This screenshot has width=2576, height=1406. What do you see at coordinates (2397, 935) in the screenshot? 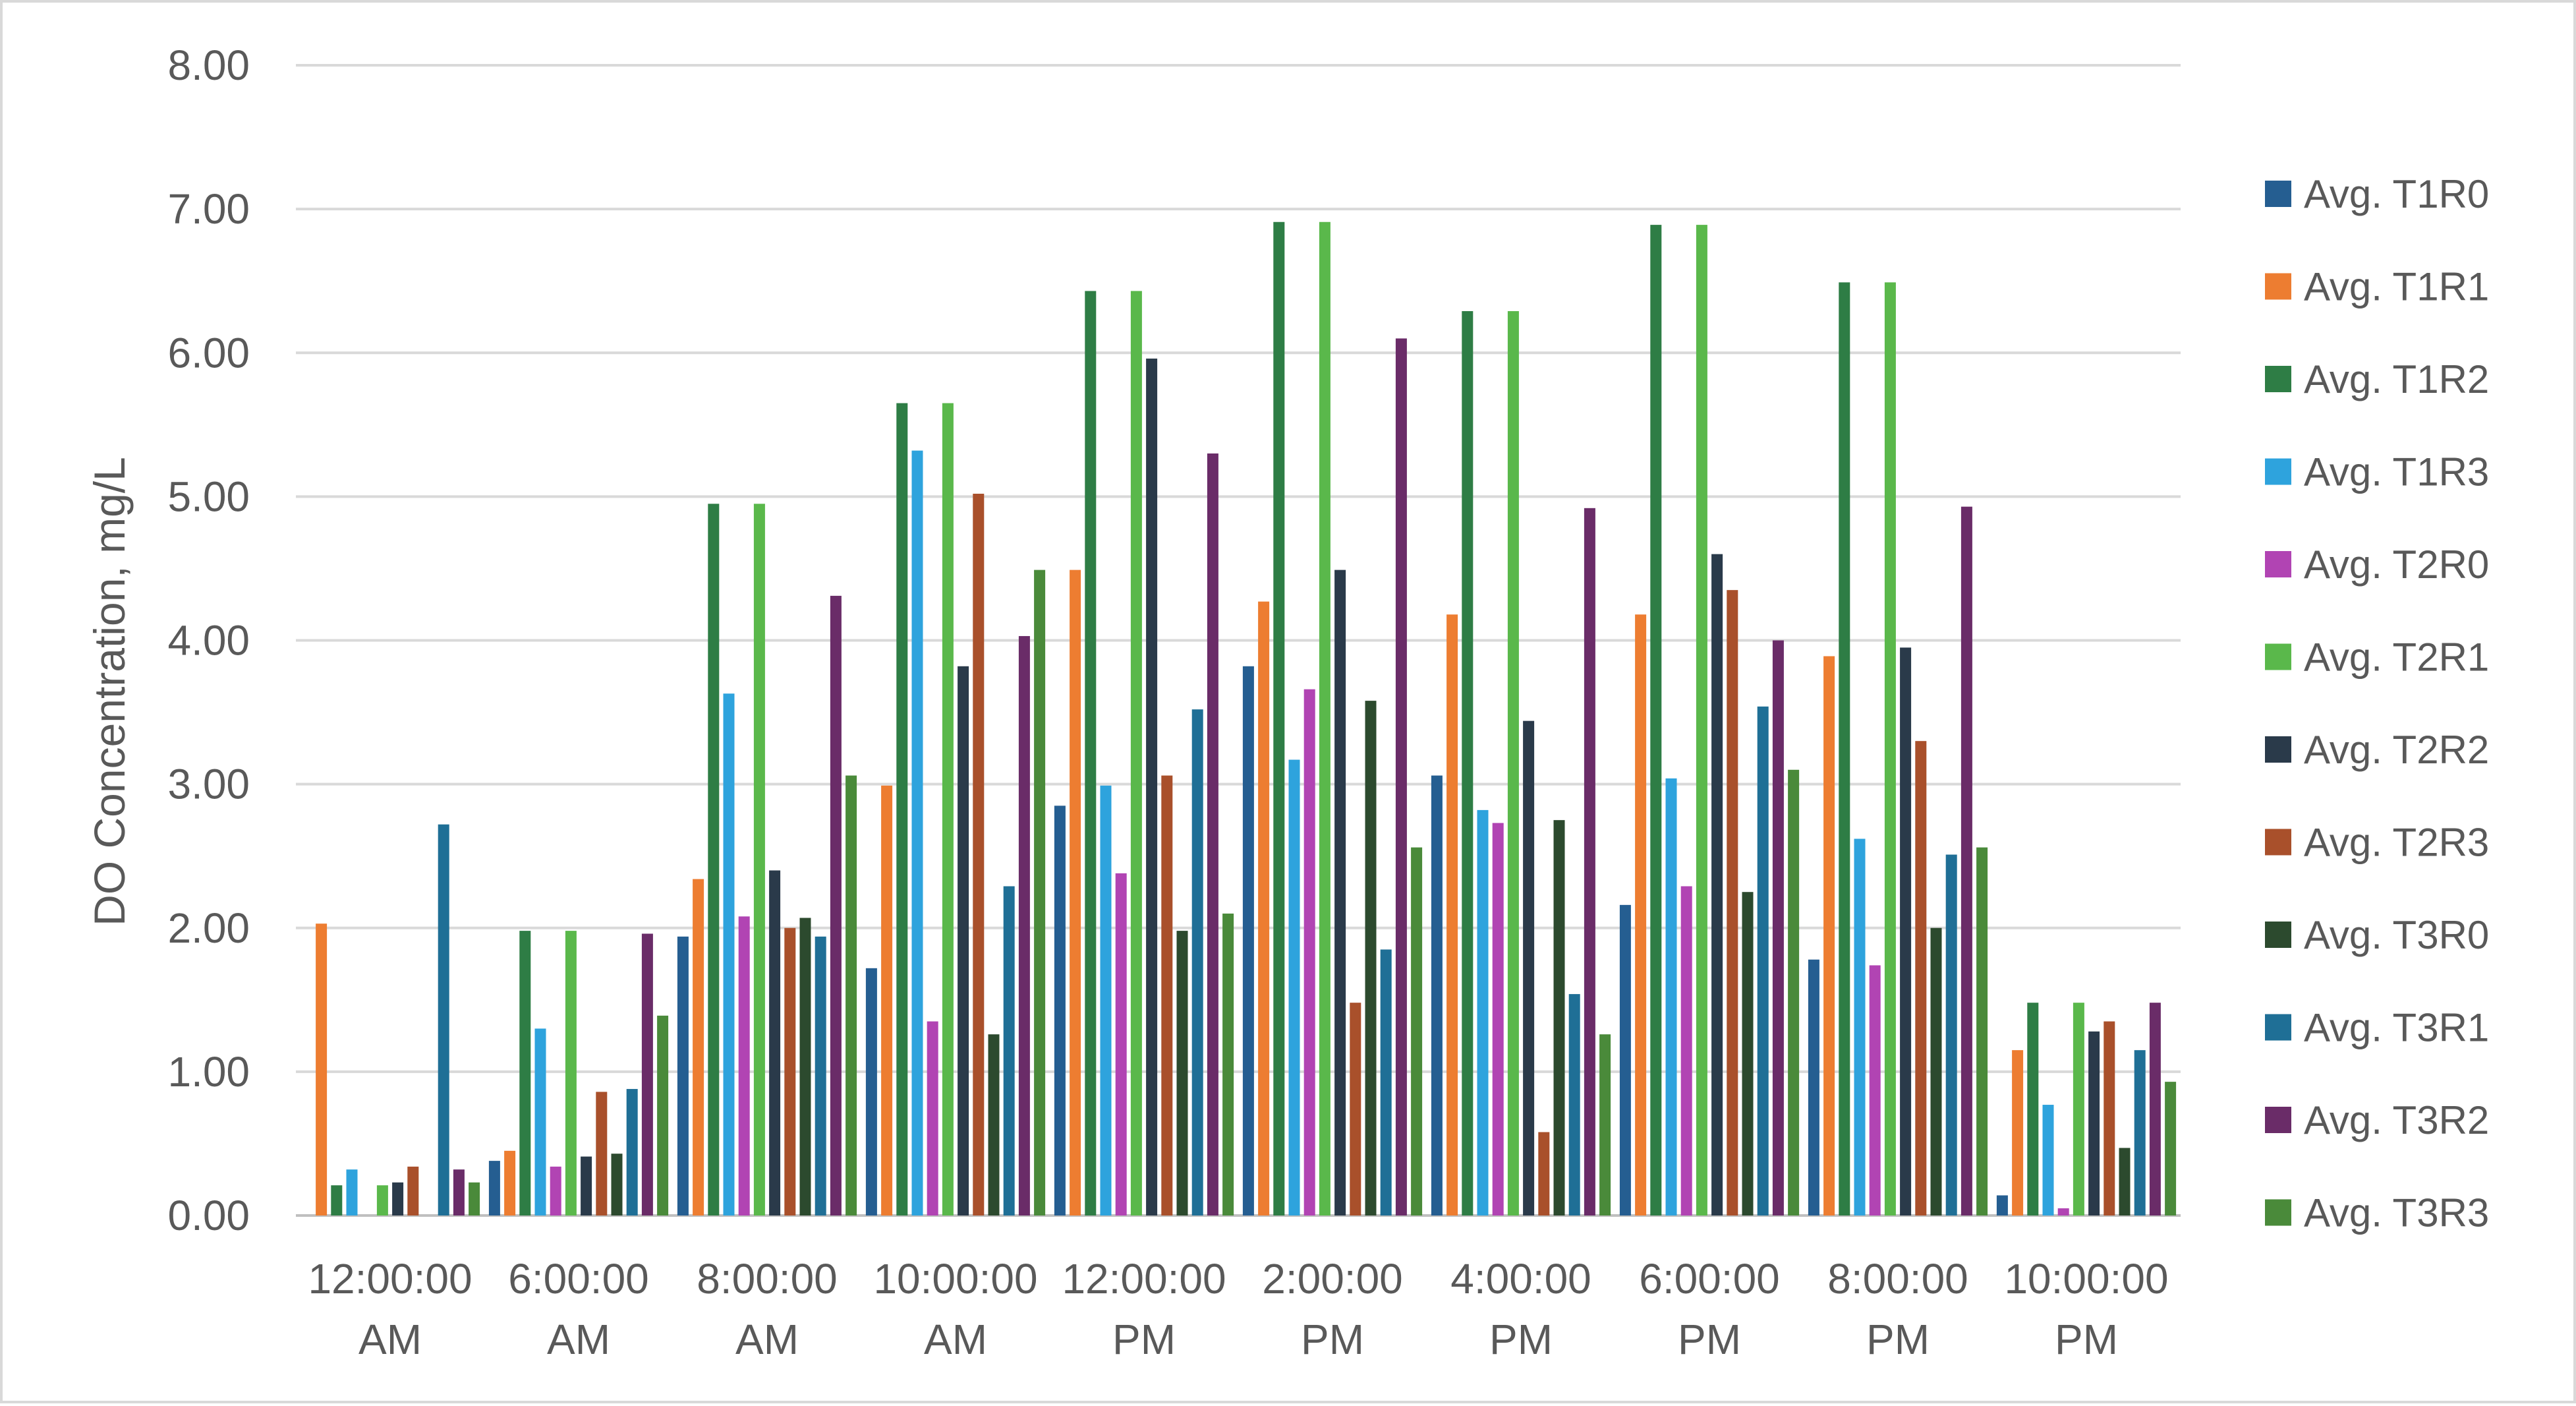
I see `legend-label: Avg. T3R0` at bounding box center [2397, 935].